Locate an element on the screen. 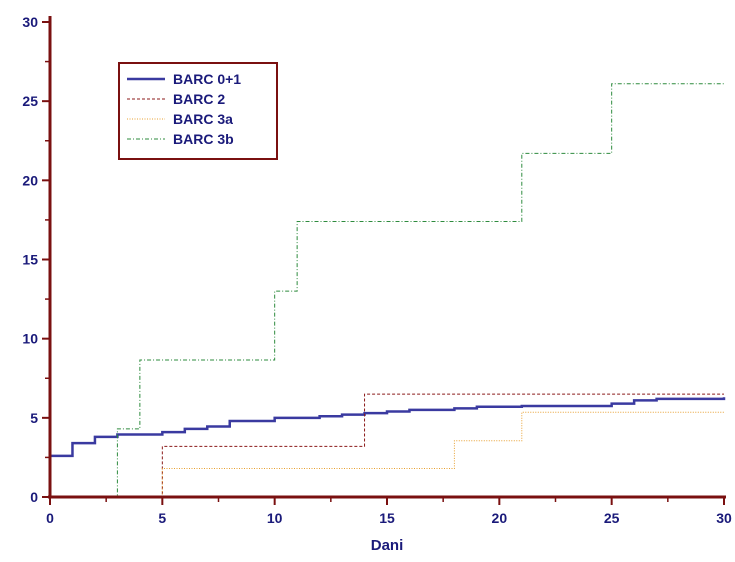  x-tick-label-4: 20 is located at coordinates (500, 518).